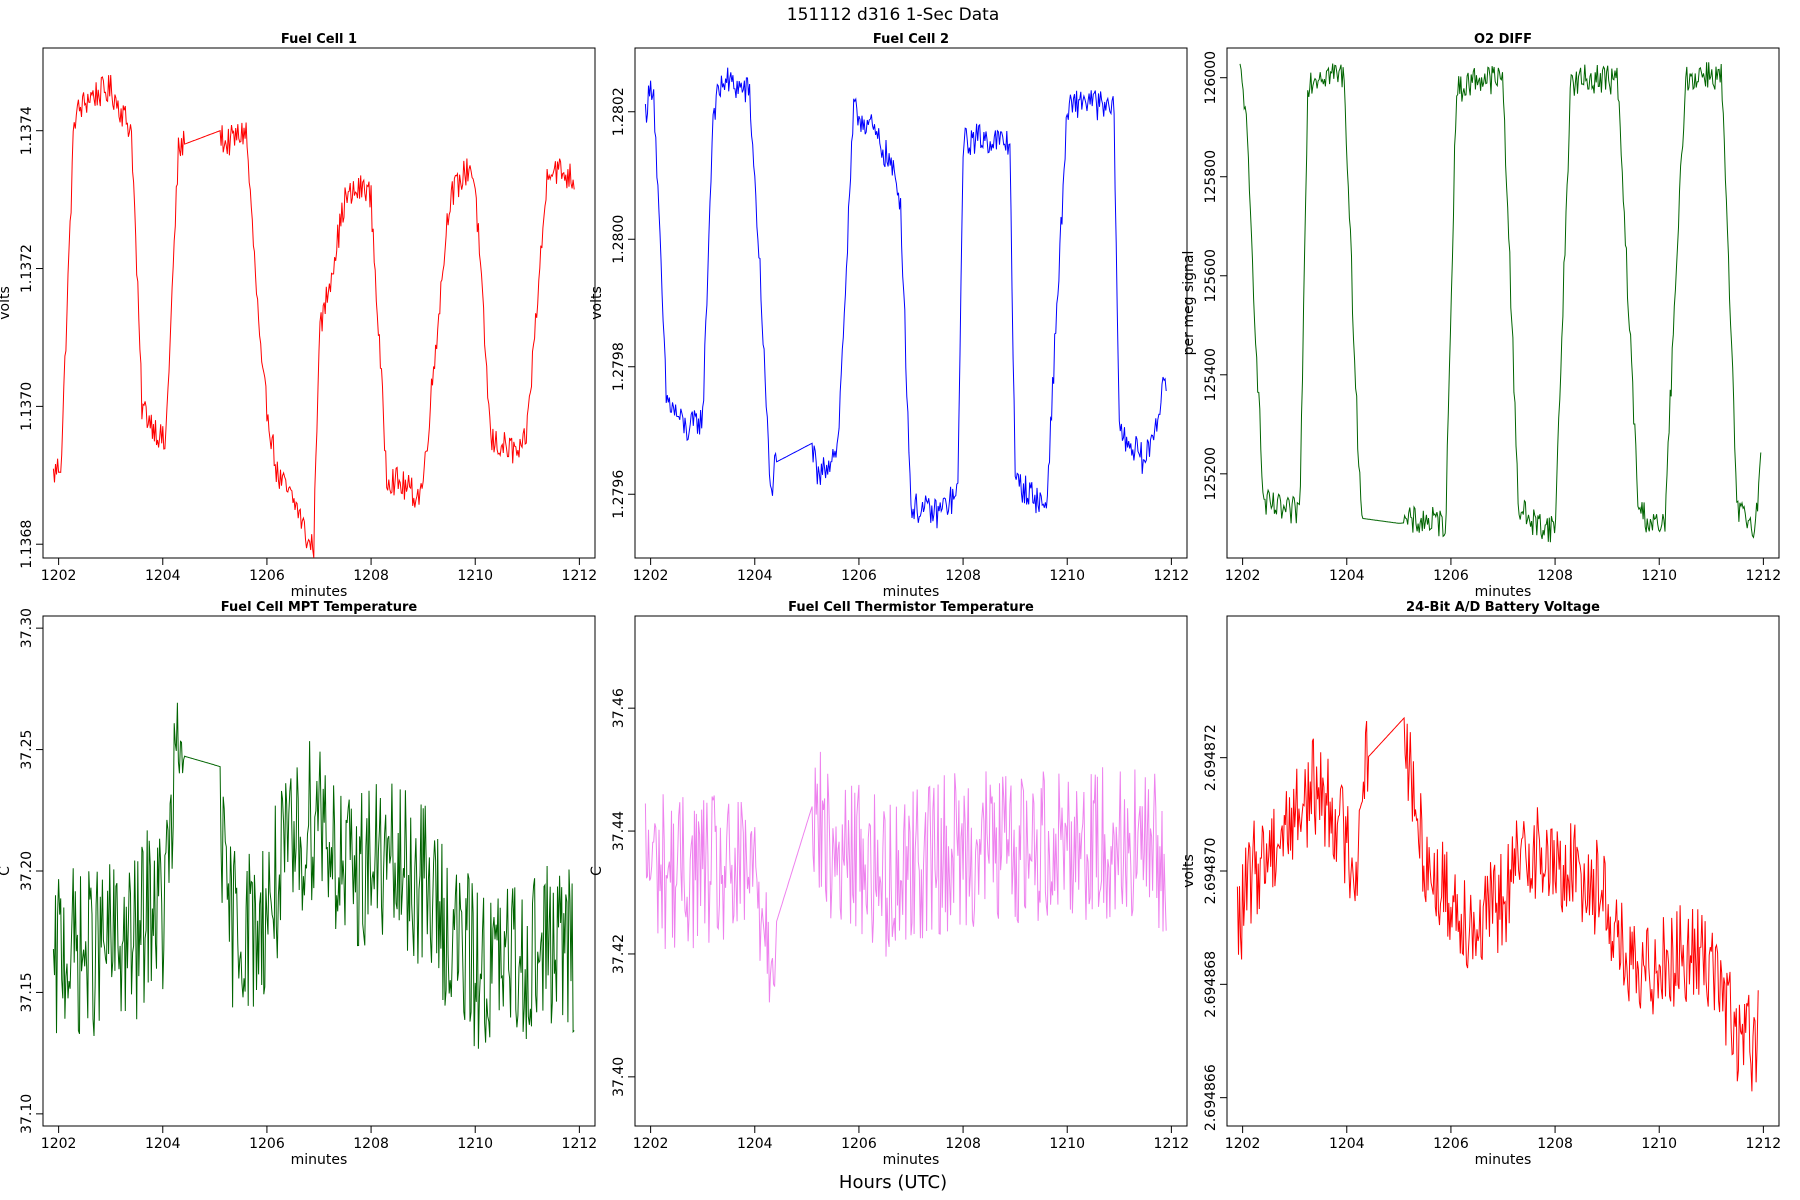  Describe the element at coordinates (619, 954) in the screenshot. I see `y-tick-label: 37.42` at that location.